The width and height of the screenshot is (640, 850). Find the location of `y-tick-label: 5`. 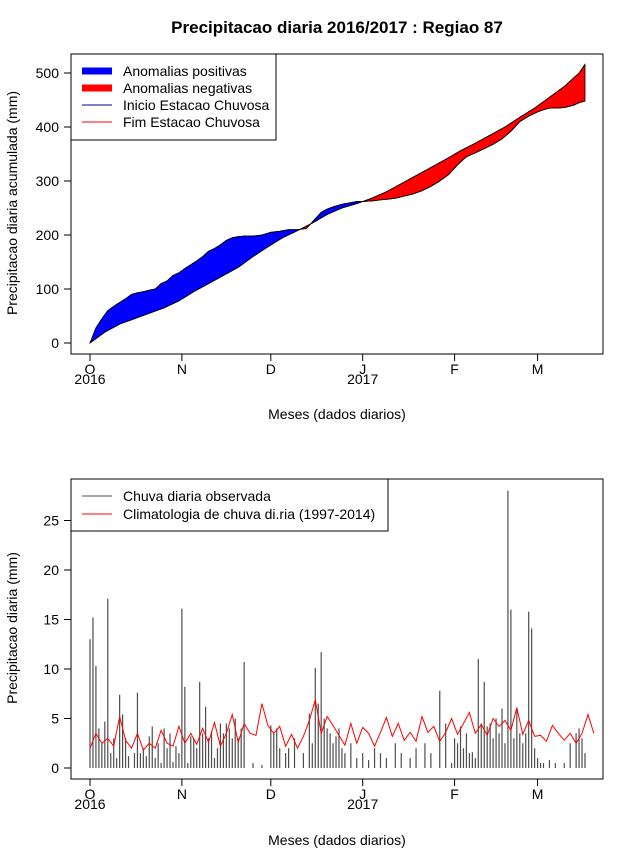

y-tick-label: 5 is located at coordinates (55, 719).